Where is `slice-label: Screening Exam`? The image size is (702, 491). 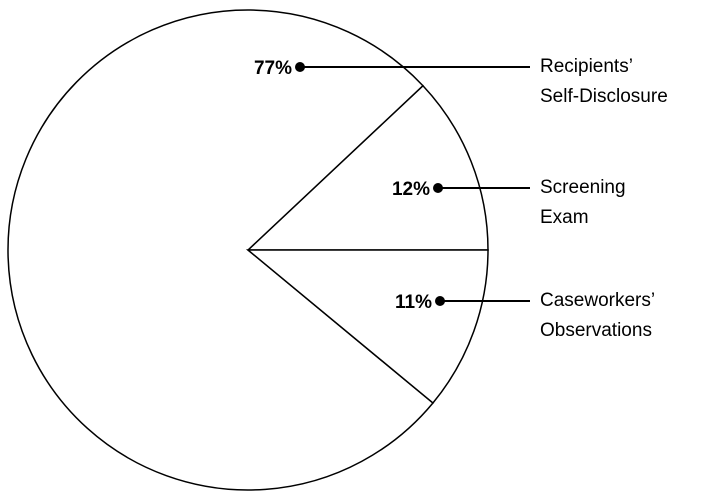 slice-label: Screening Exam is located at coordinates (583, 202).